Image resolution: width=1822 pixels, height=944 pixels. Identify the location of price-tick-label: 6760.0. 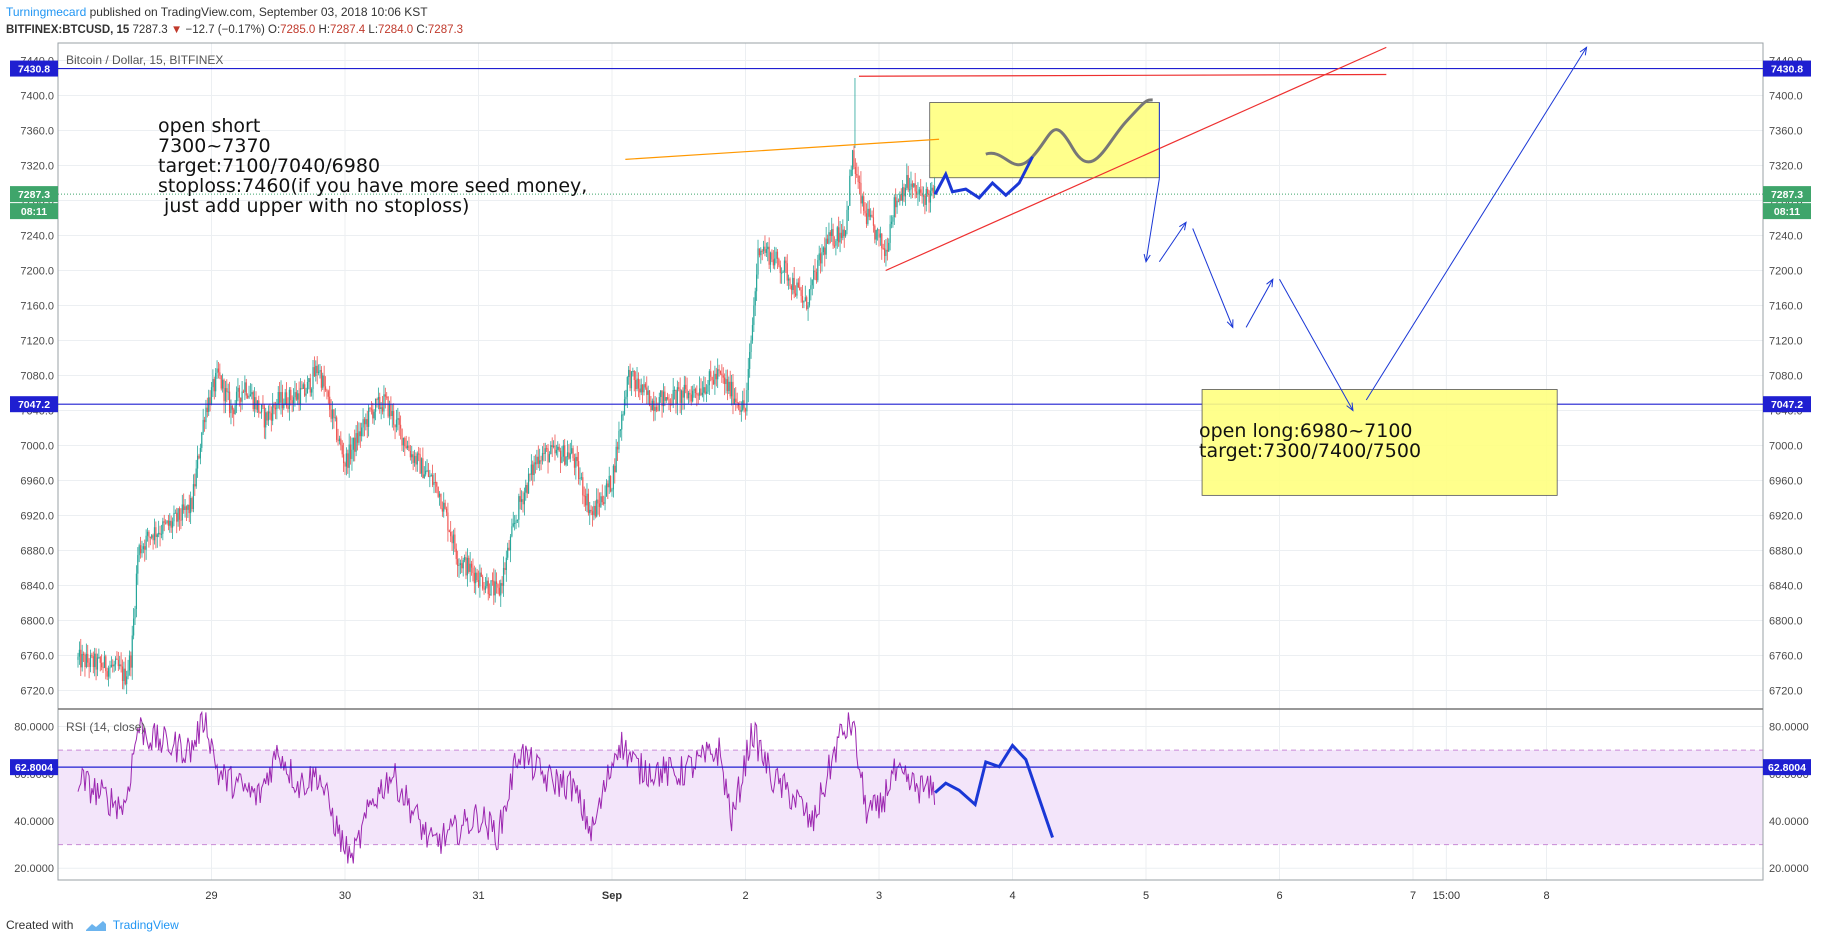
(1786, 657).